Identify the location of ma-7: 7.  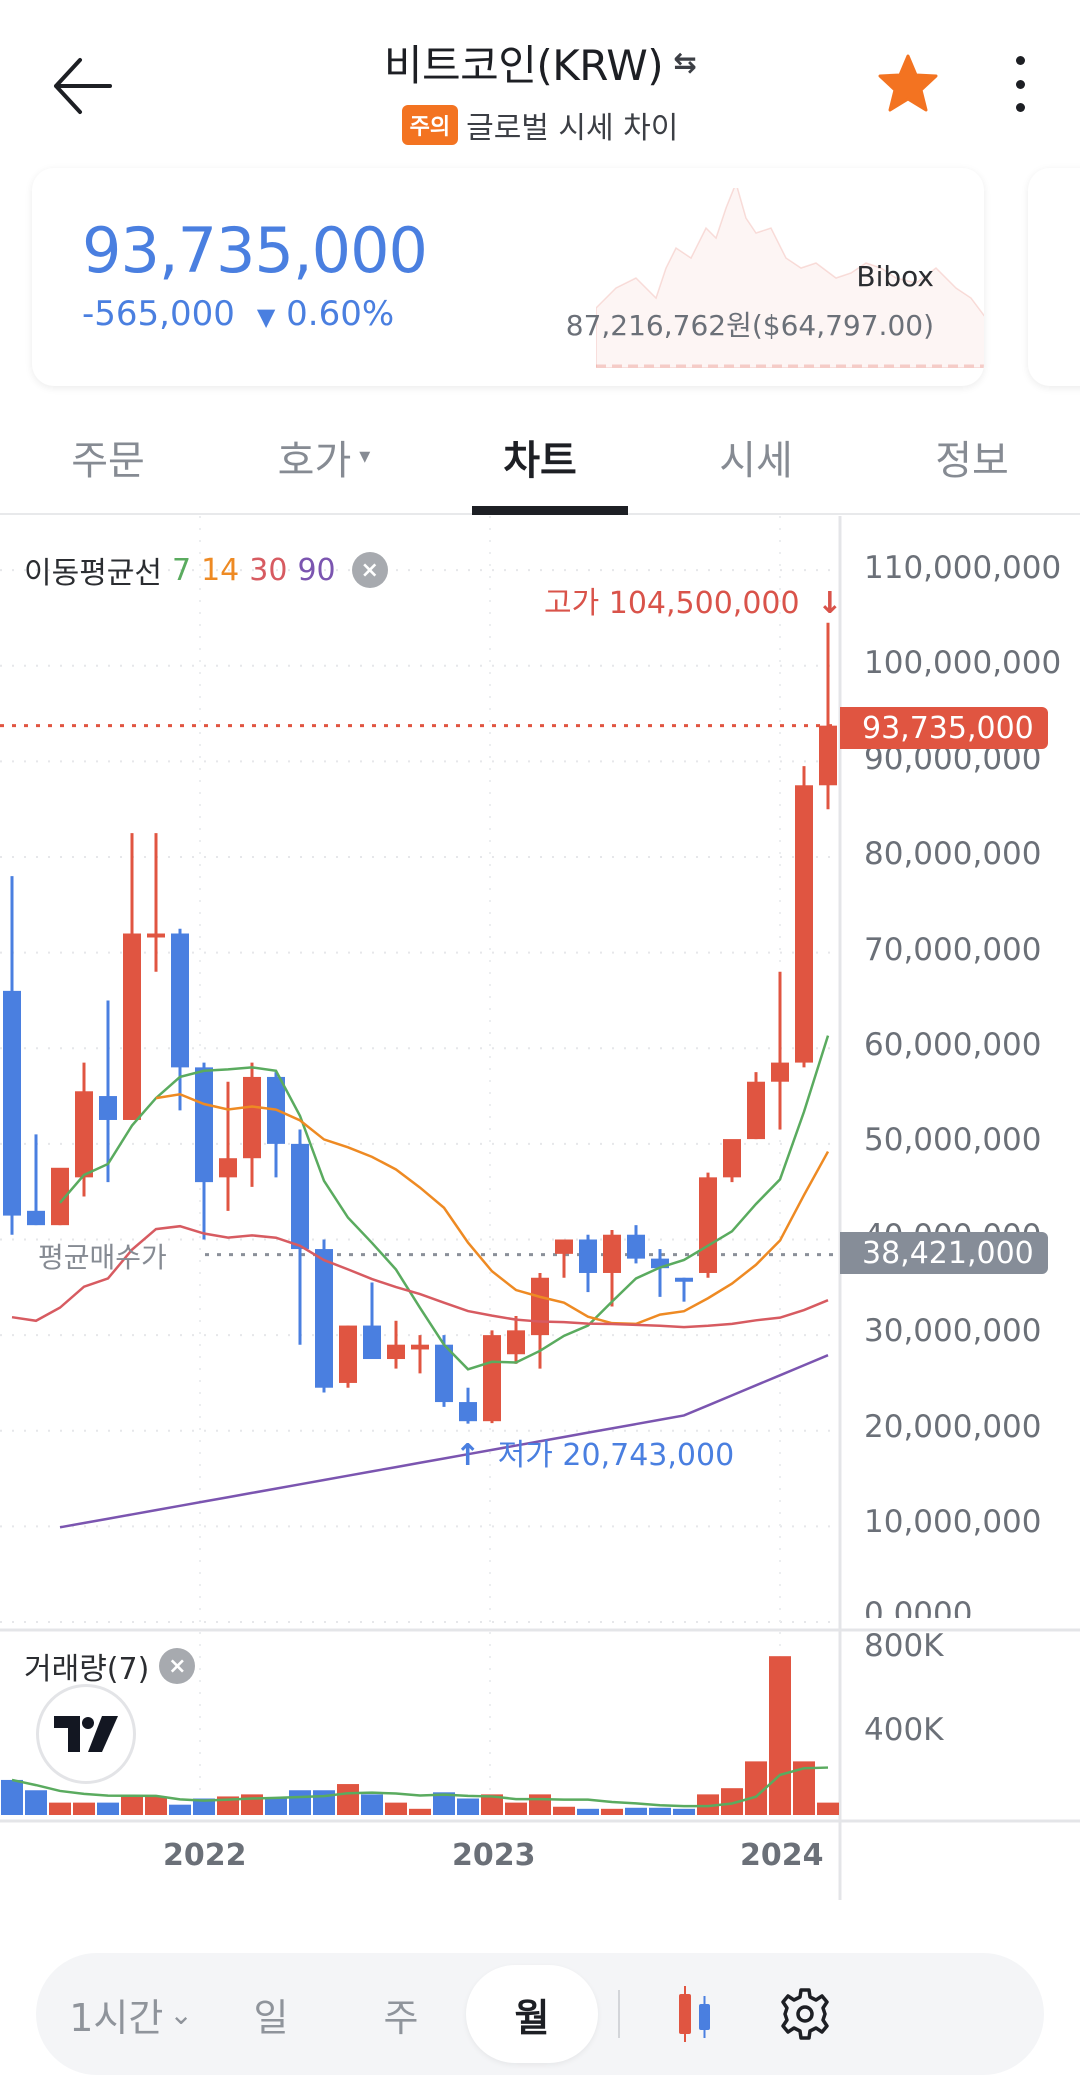
(182, 570).